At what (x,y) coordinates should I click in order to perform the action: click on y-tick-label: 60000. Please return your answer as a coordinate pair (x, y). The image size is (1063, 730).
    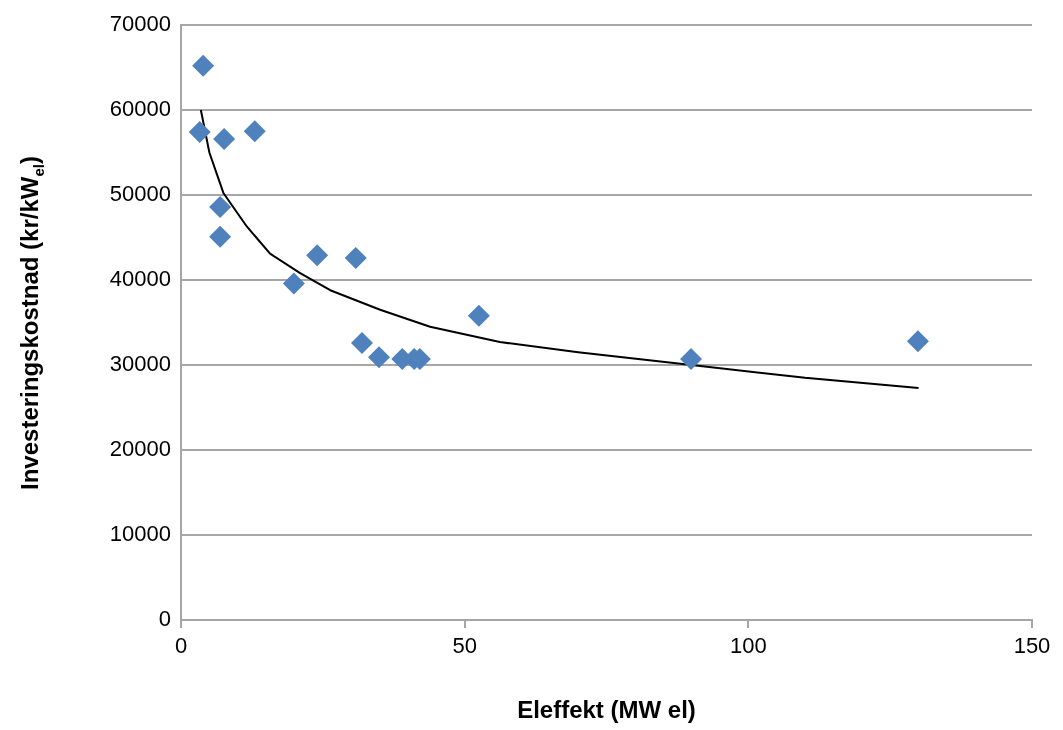
    Looking at the image, I should click on (140, 109).